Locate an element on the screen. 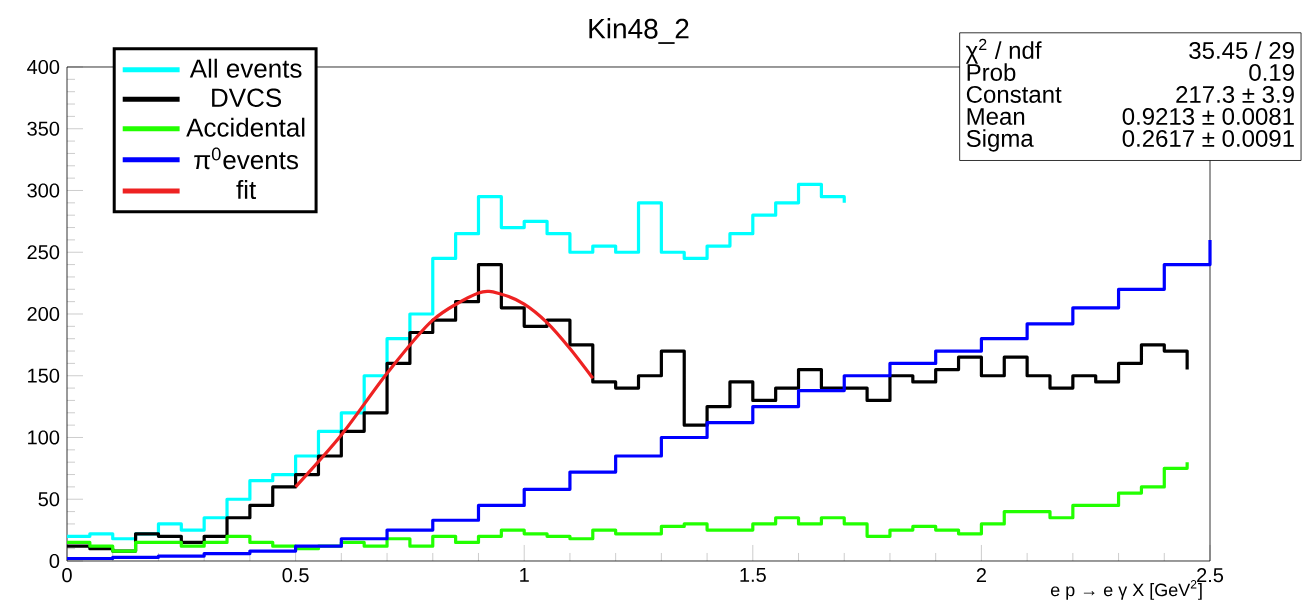  x-tick-label: 2 is located at coordinates (981, 575).